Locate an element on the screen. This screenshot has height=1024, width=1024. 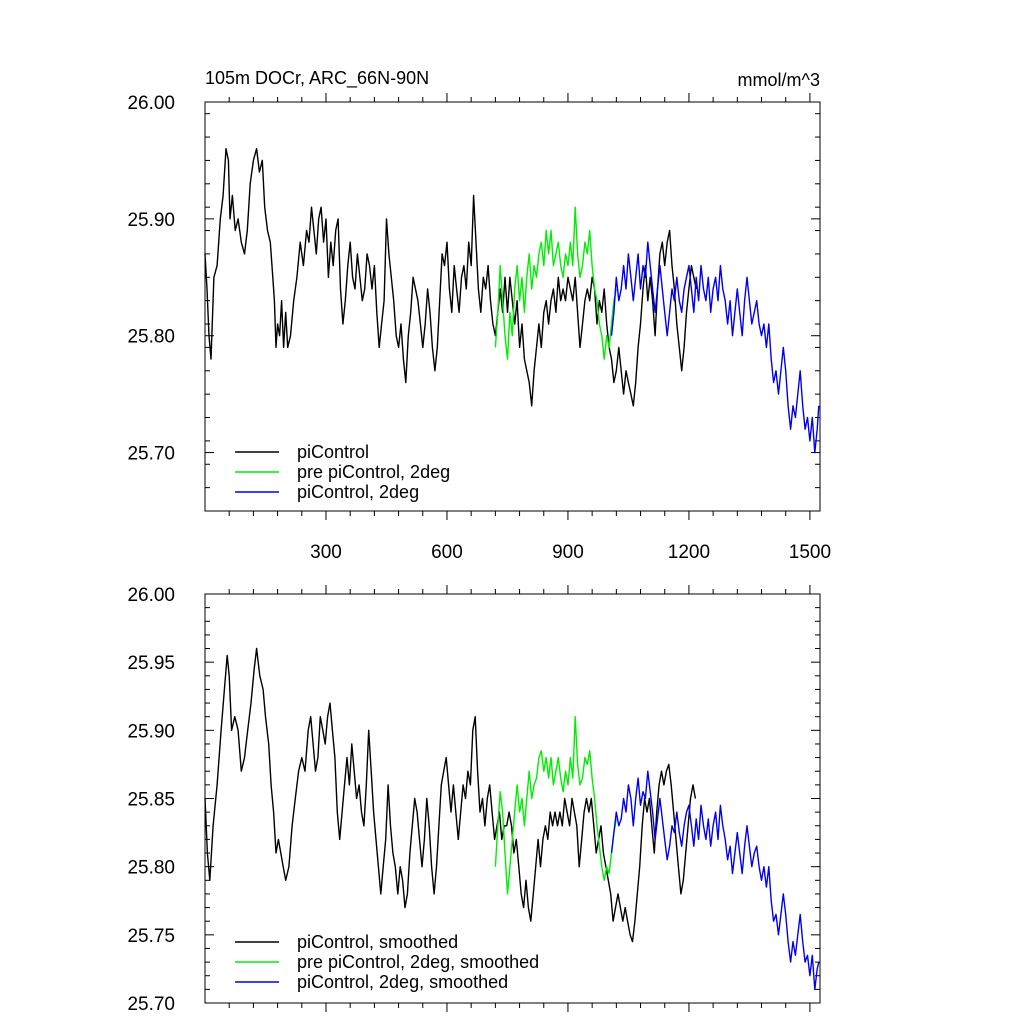
x-tick-label: 600 is located at coordinates (447, 552).